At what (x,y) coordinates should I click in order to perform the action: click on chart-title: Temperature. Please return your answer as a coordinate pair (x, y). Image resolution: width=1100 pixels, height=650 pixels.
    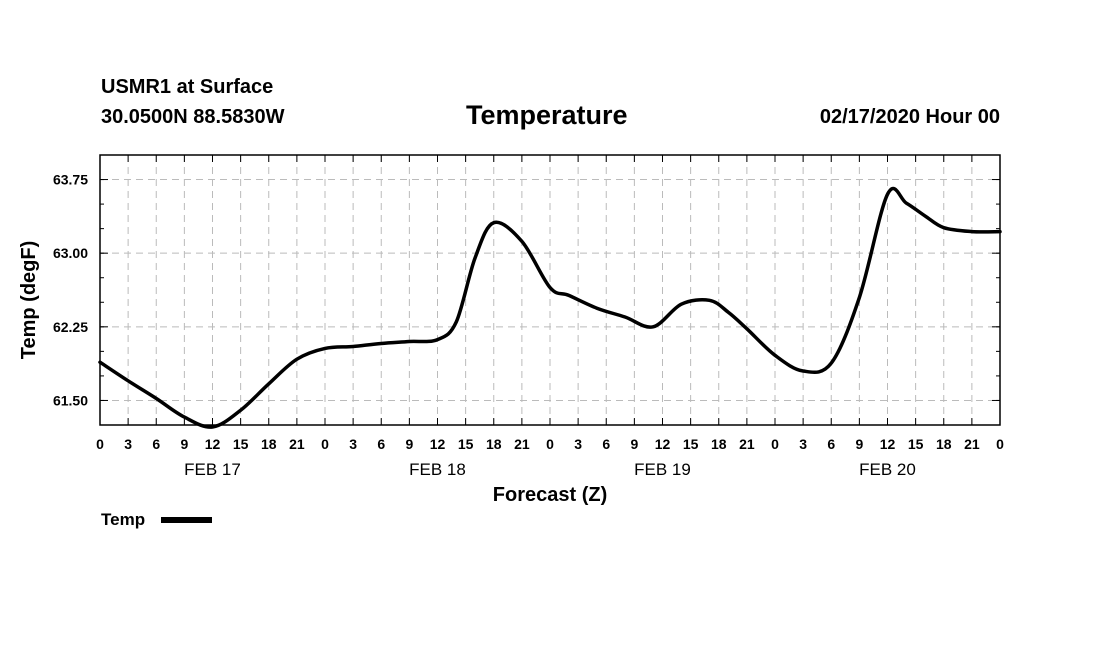
    Looking at the image, I should click on (547, 115).